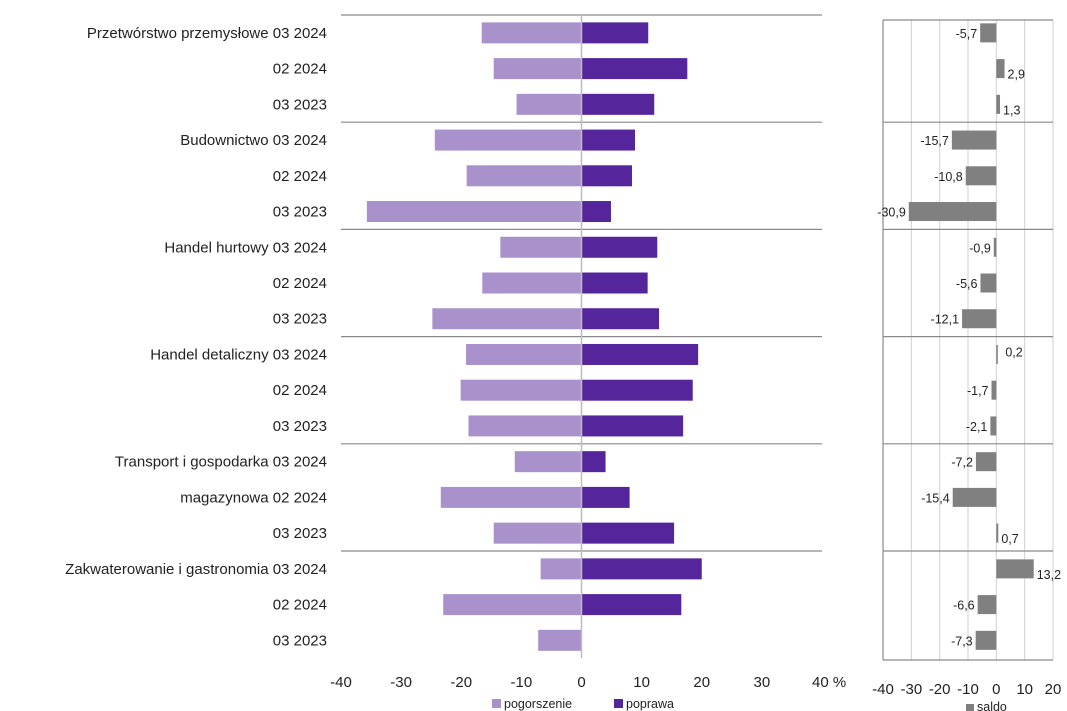  Describe the element at coordinates (238, 354) in the screenshot. I see `row-label: Handel detaliczny 03 2024` at that location.